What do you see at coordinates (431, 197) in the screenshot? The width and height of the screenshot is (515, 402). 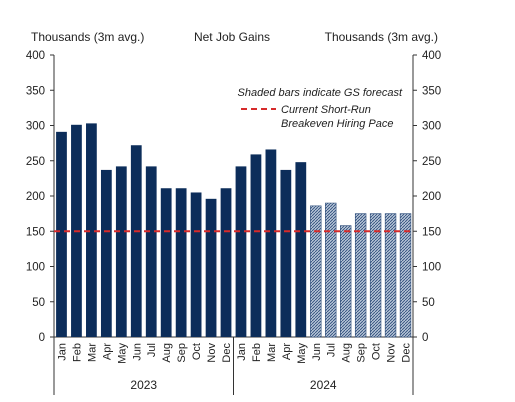 I see `right-y-tick-label: 200` at bounding box center [431, 197].